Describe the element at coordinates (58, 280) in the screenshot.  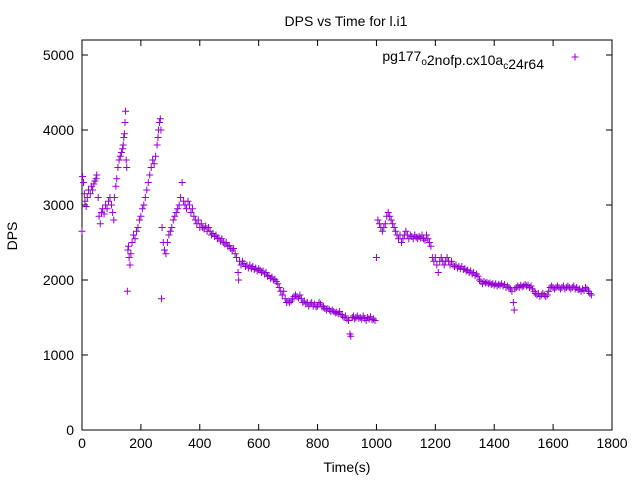
I see `y-tick-label: 2000` at that location.